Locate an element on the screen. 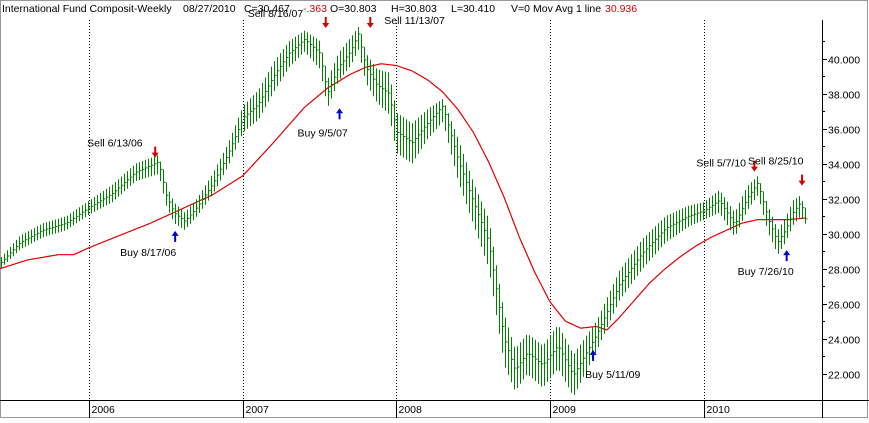 This screenshot has height=423, width=869. buy-signal-label: Buy 9/5/07 is located at coordinates (323, 133).